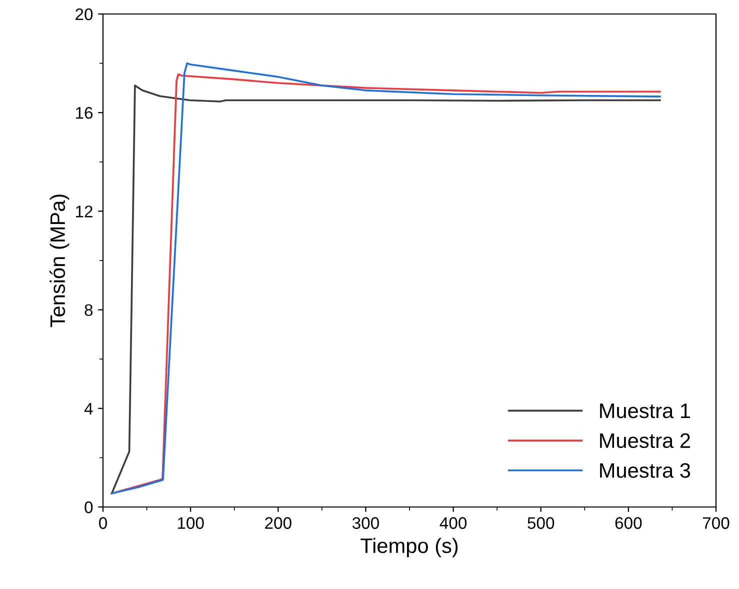 Image resolution: width=739 pixels, height=589 pixels. What do you see at coordinates (103, 523) in the screenshot?
I see `x-tick-label: 0` at bounding box center [103, 523].